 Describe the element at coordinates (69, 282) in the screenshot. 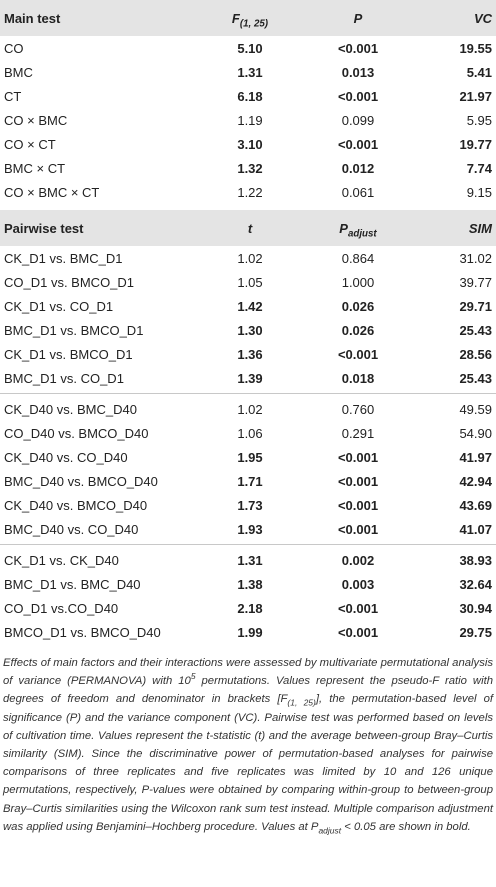

I see `table-cell: CO_D1 vs. BMCO_D1` at that location.